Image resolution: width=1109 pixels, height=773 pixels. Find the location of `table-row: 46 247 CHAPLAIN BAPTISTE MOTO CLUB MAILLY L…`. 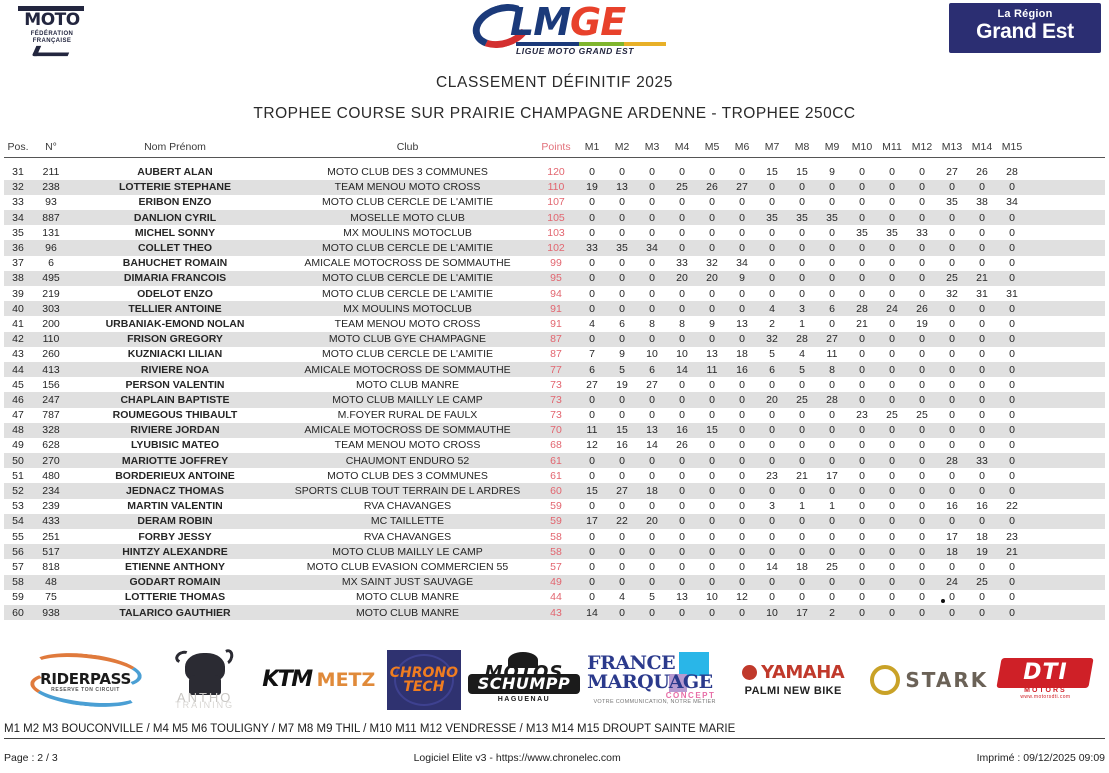

table-row: 46 247 CHAPLAIN BAPTISTE MOTO CLUB MAILLY L… is located at coordinates (554, 400).